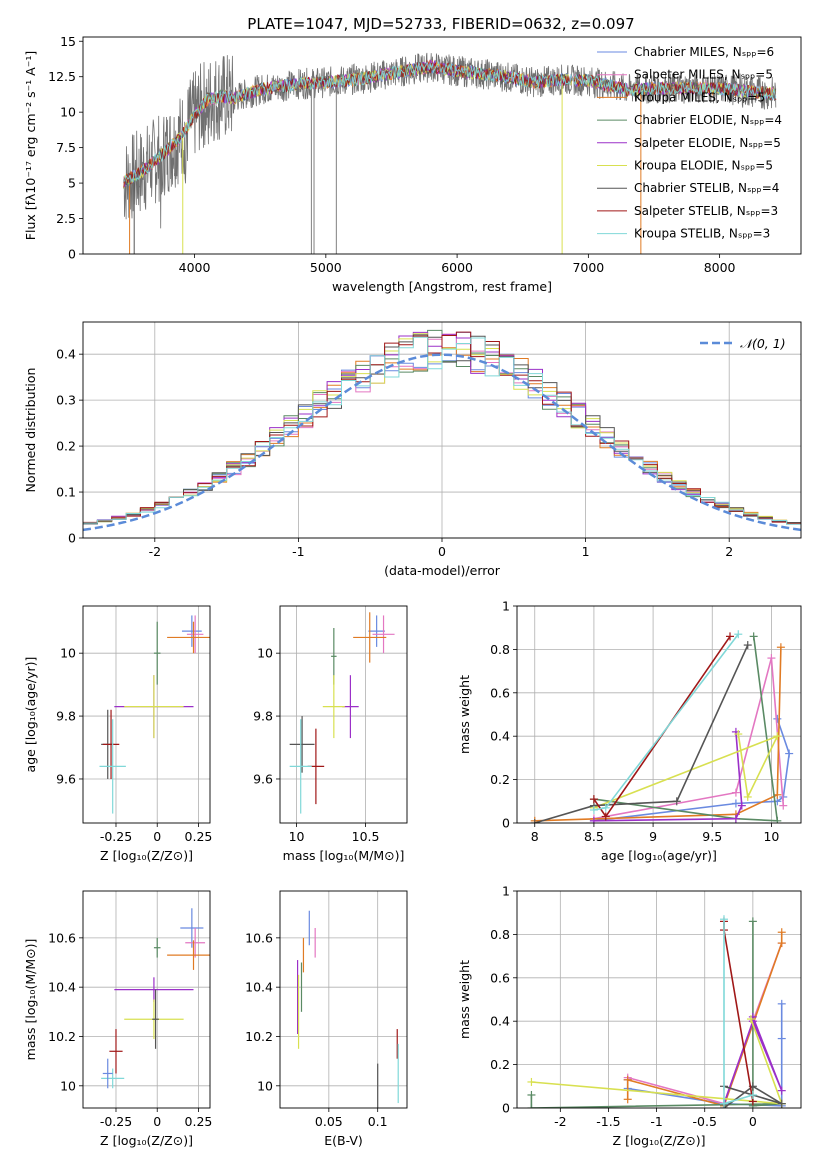 This screenshot has height=1170, width=819. What do you see at coordinates (298, 551) in the screenshot?
I see `x-tick-label: -1` at bounding box center [298, 551].